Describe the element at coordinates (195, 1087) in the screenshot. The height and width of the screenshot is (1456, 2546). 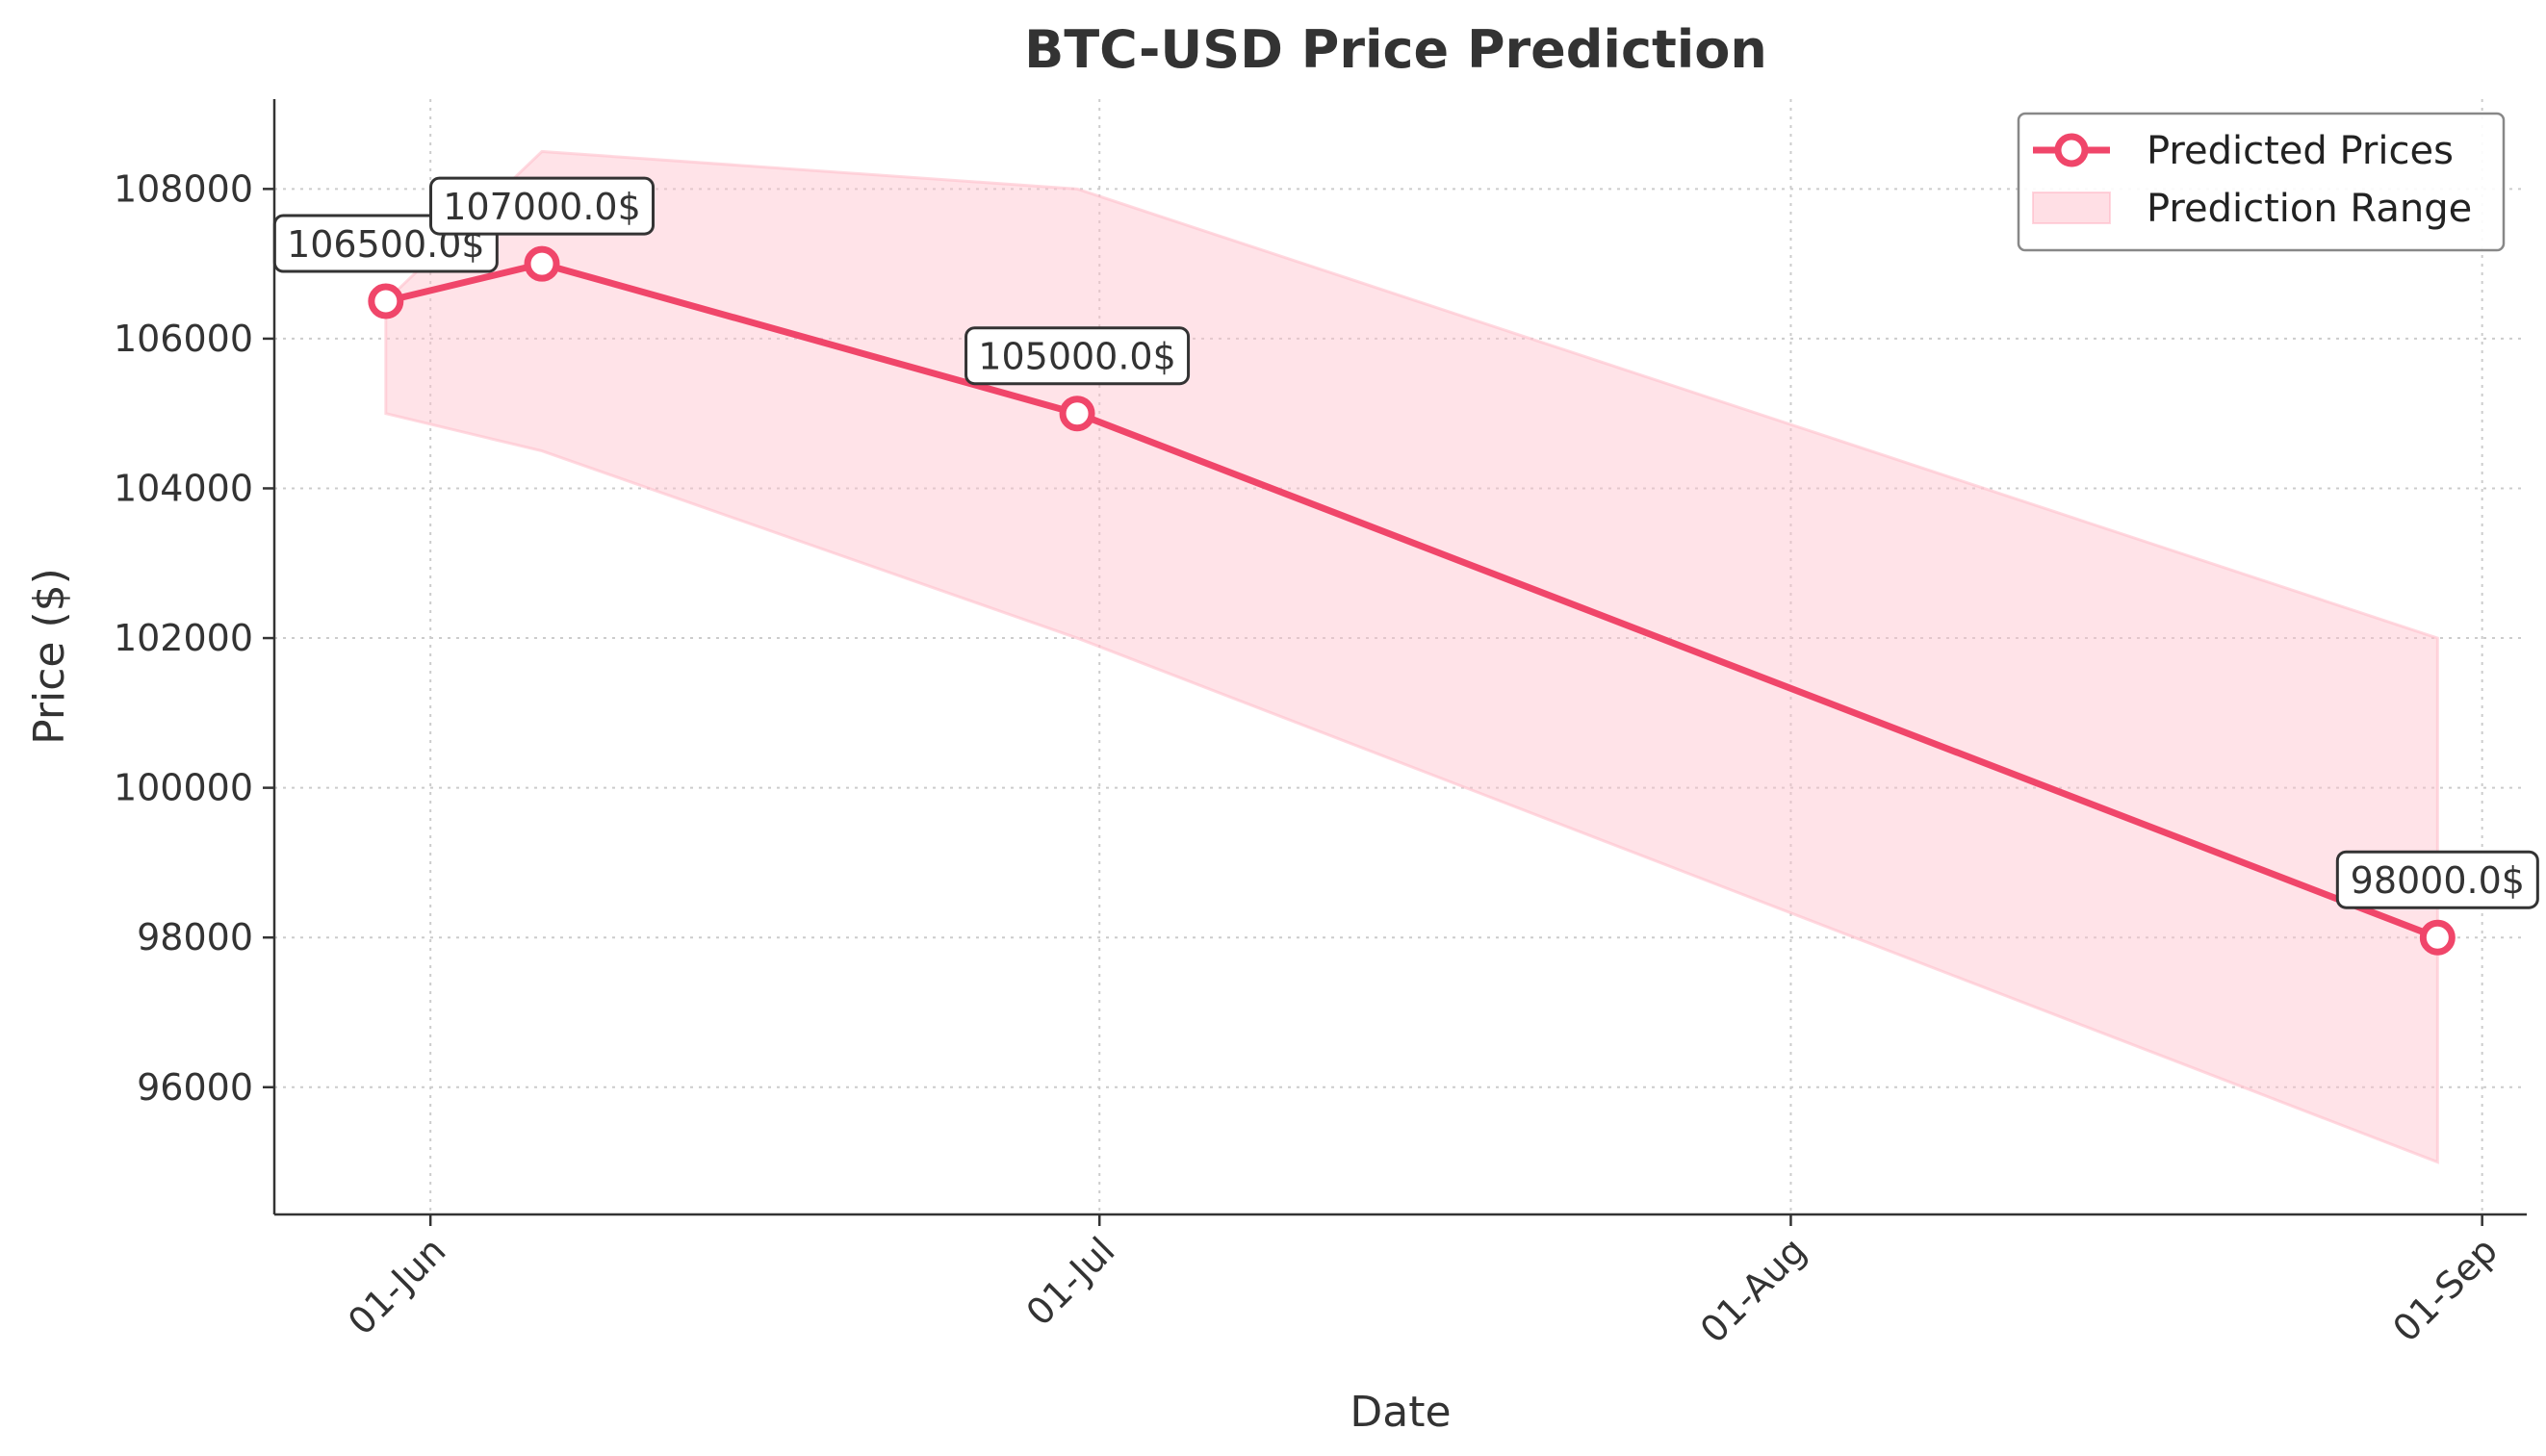
I see `y-tick-label-0: 96000` at that location.